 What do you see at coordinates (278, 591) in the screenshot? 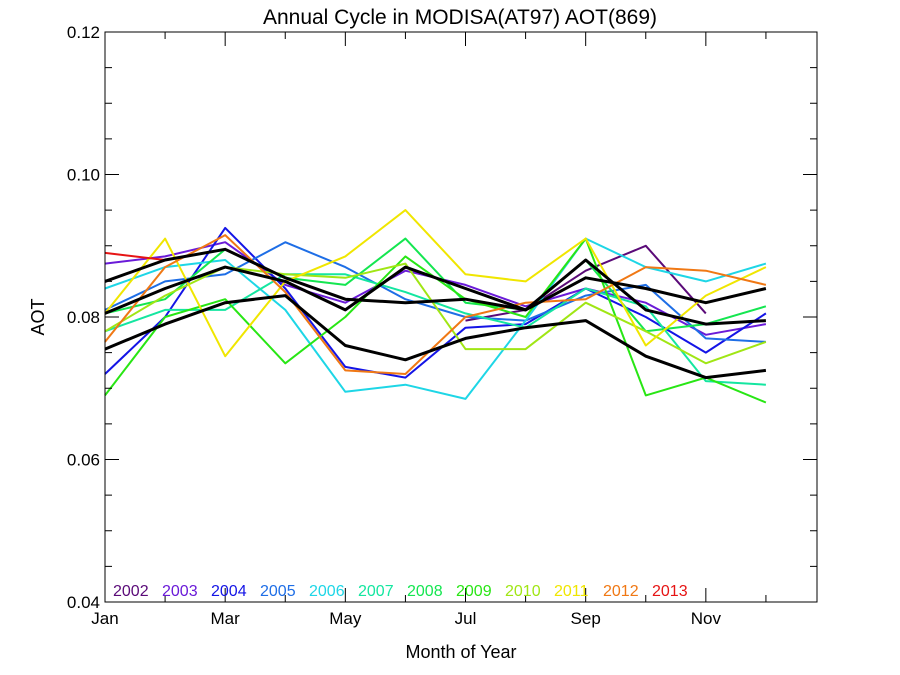
I see `legend-item-2005: 2005` at bounding box center [278, 591].